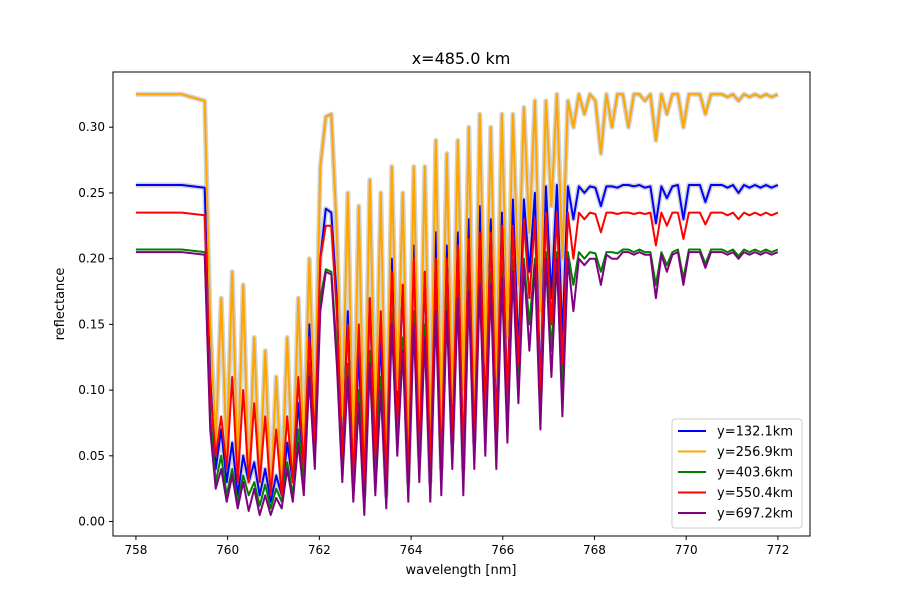  What do you see at coordinates (91, 324) in the screenshot?
I see `y-tick-label: 0.15` at bounding box center [91, 324].